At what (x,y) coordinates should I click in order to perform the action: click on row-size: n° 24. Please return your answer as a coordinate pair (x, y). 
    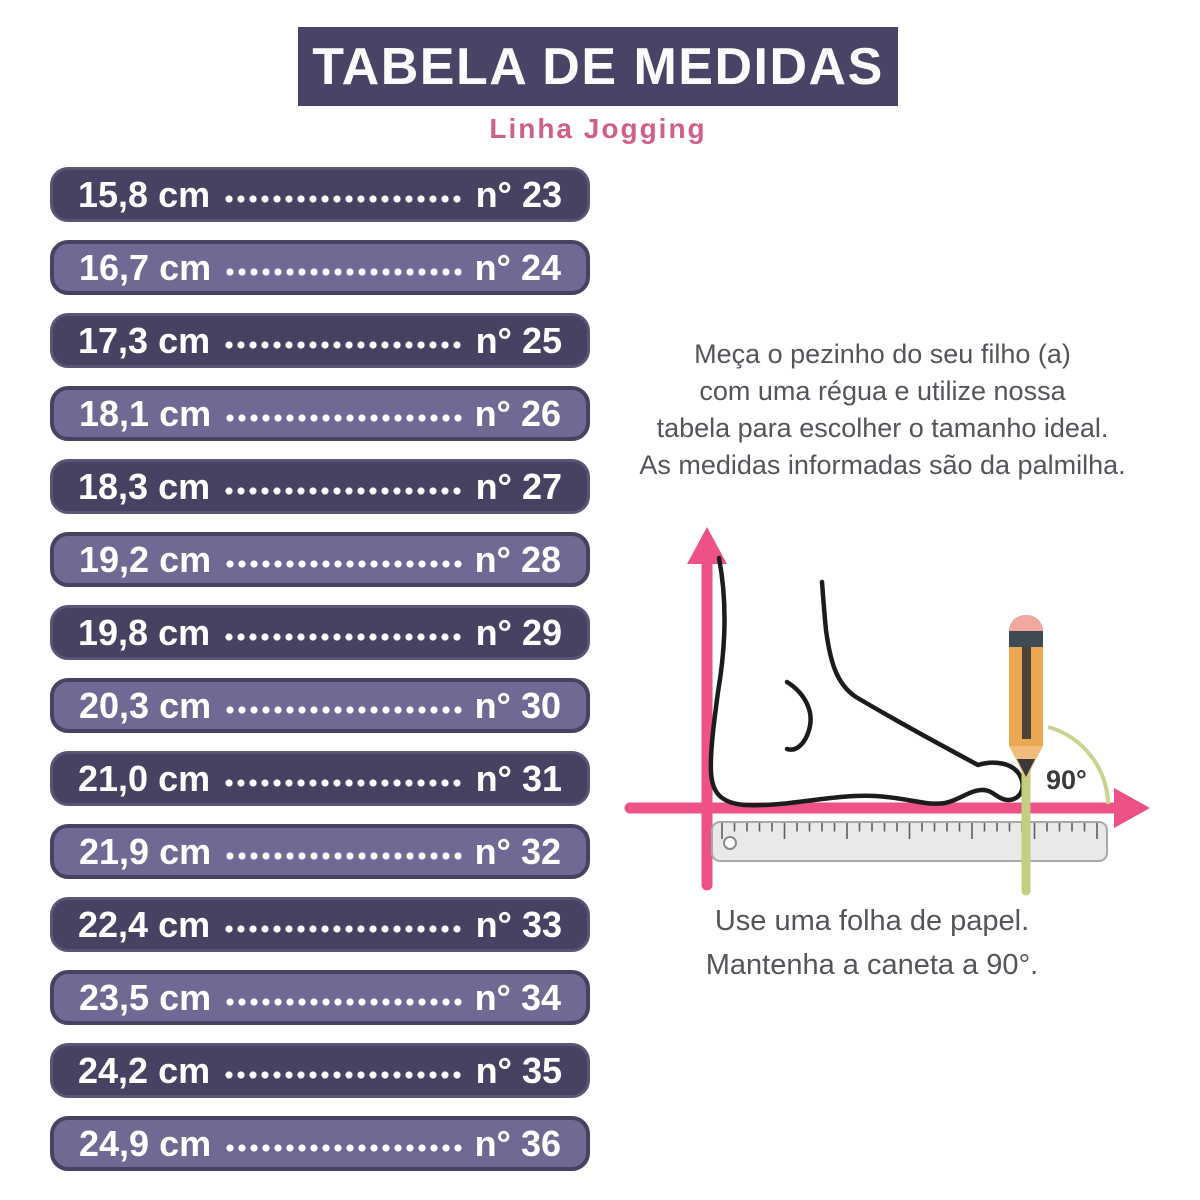
    Looking at the image, I should click on (517, 267).